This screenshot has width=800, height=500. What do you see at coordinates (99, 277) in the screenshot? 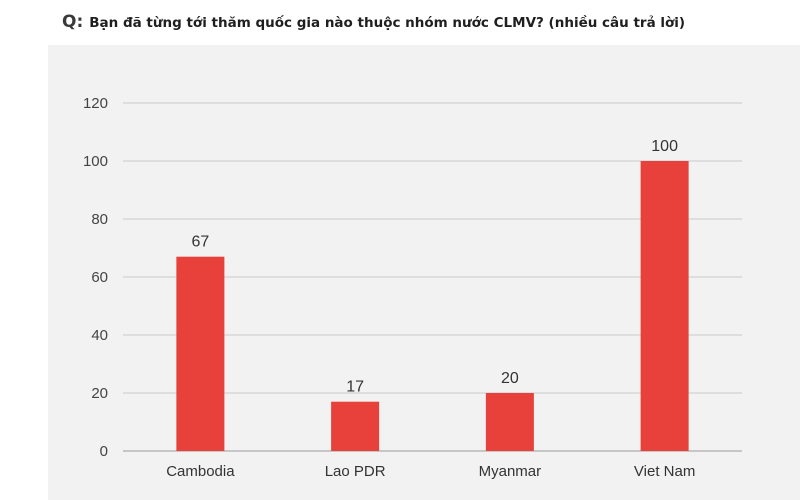
I see `y-tick-label-60: 60` at bounding box center [99, 277].